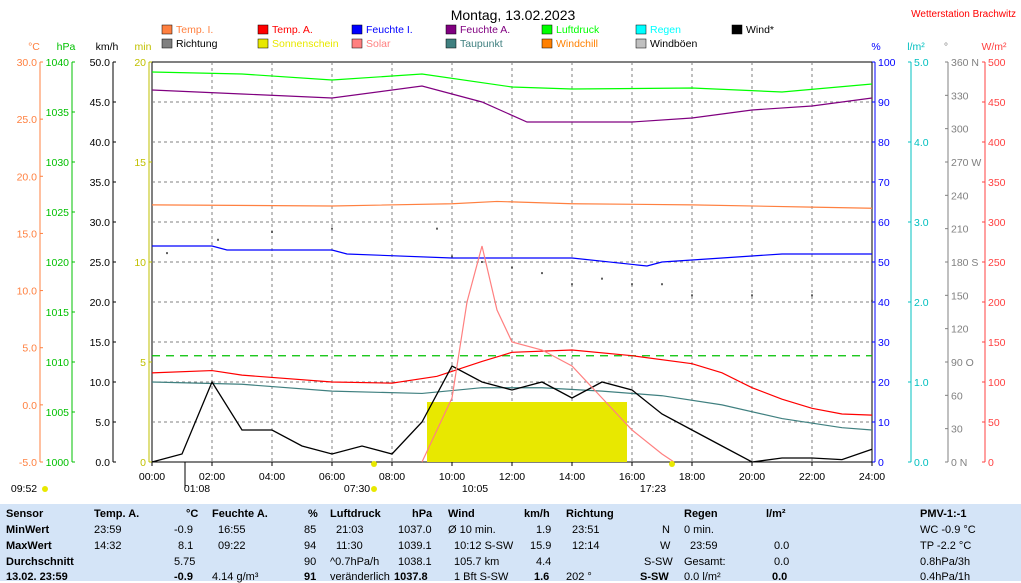 The height and width of the screenshot is (583, 1021). I want to click on stats-cell: Ø 10 min., so click(472, 530).